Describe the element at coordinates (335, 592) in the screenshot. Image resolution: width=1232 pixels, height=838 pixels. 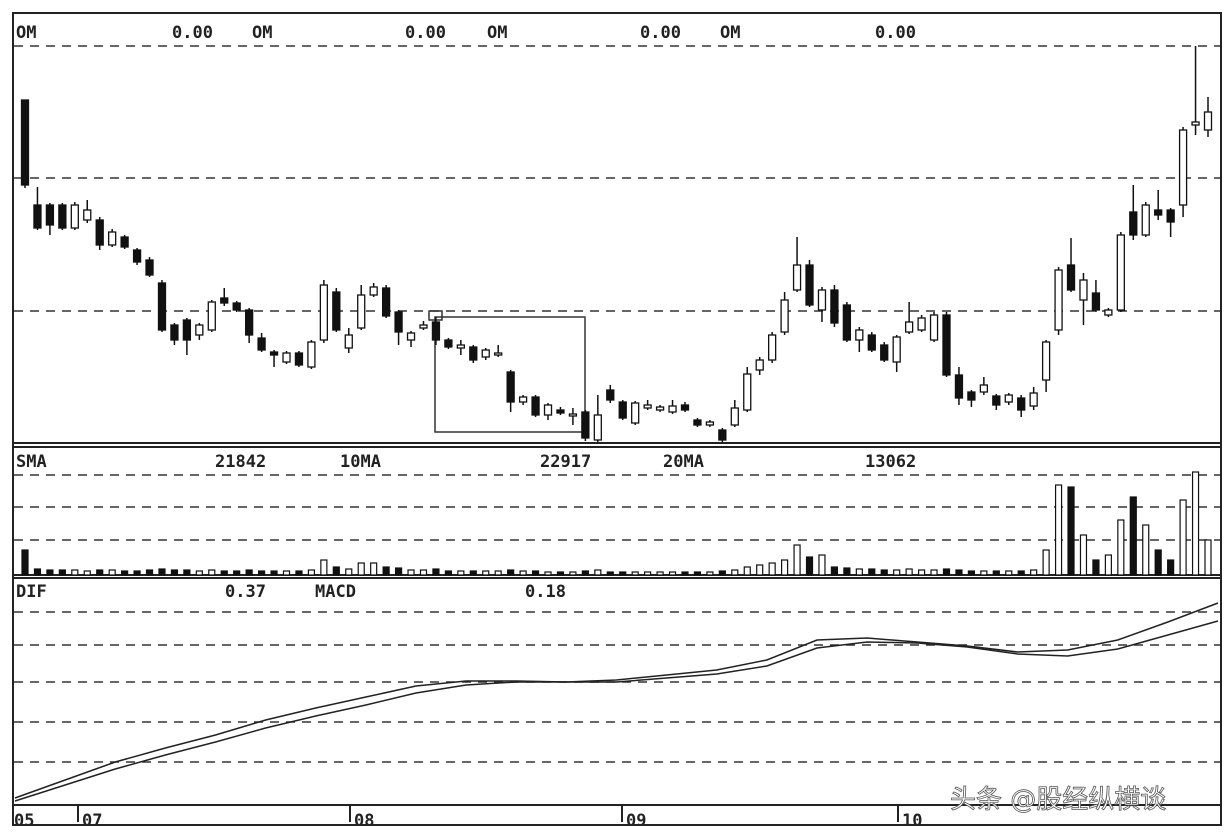
I see `header-text: MACD` at that location.